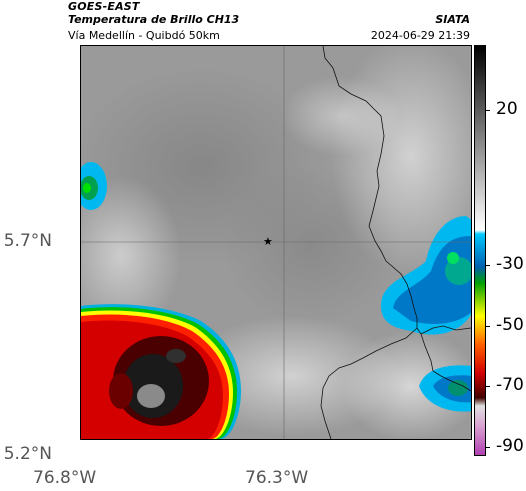 The width and height of the screenshot is (526, 491). What do you see at coordinates (104, 6) in the screenshot?
I see `satellite-title: GOES-EAST` at bounding box center [104, 6].